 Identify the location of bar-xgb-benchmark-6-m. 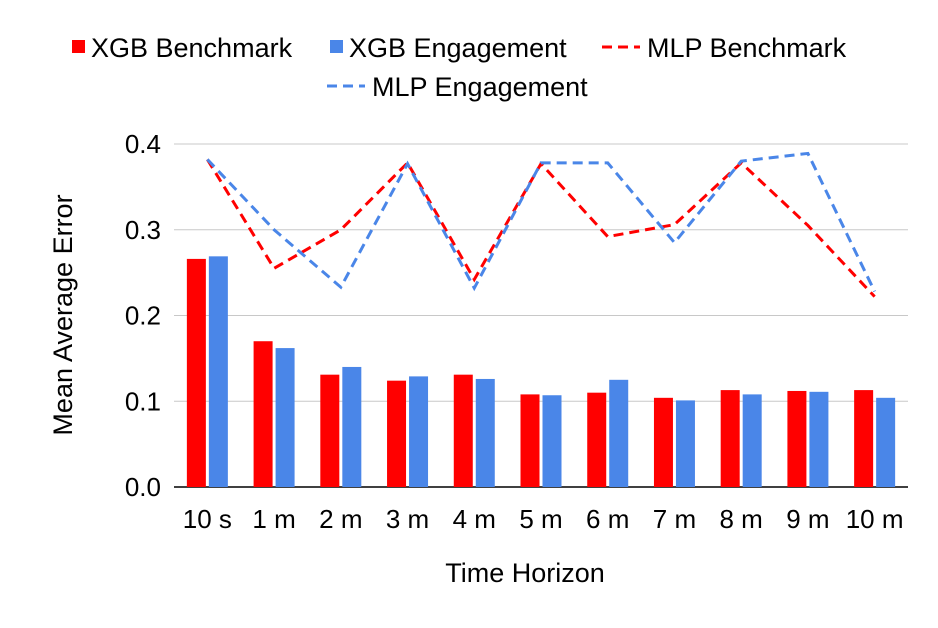
(597, 439).